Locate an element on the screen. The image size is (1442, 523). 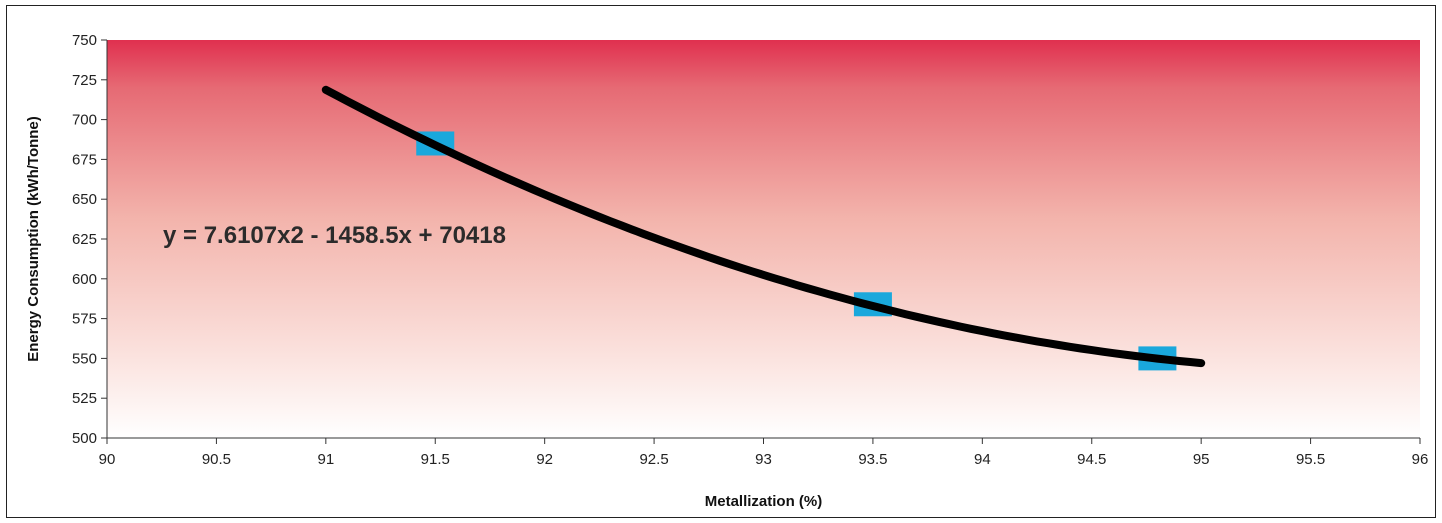
x-tick-label: 96 is located at coordinates (1420, 459).